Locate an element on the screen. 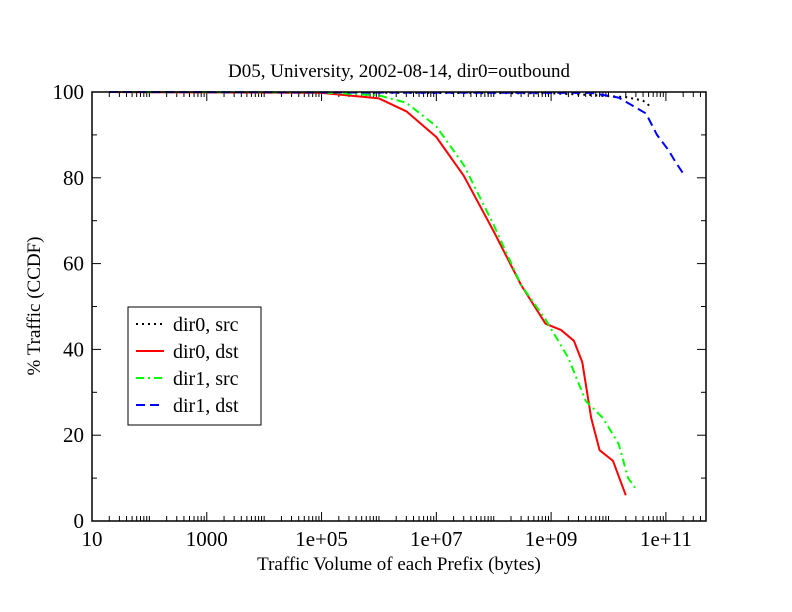 Image resolution: width=792 pixels, height=612 pixels. legend-label-3: dir1, src is located at coordinates (206, 379).